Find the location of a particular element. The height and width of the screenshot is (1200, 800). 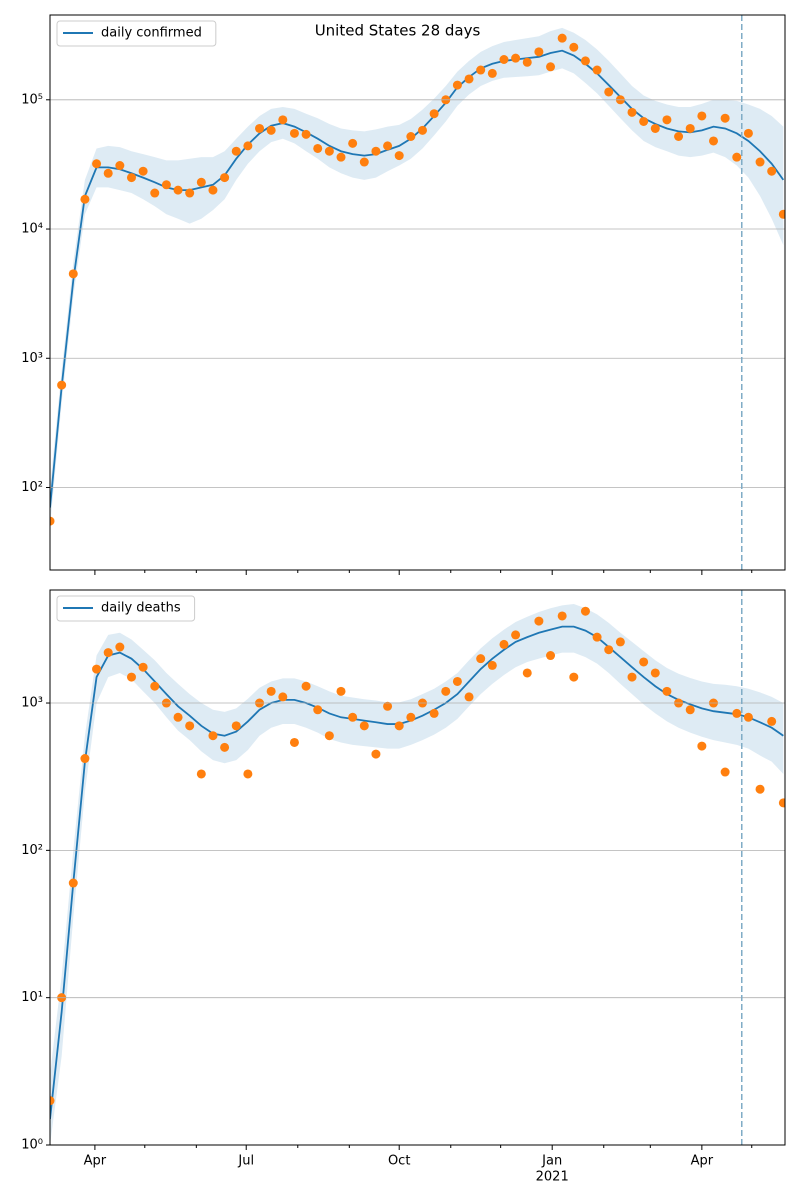

y-tick-label: 10⁰ is located at coordinates (32, 1145).